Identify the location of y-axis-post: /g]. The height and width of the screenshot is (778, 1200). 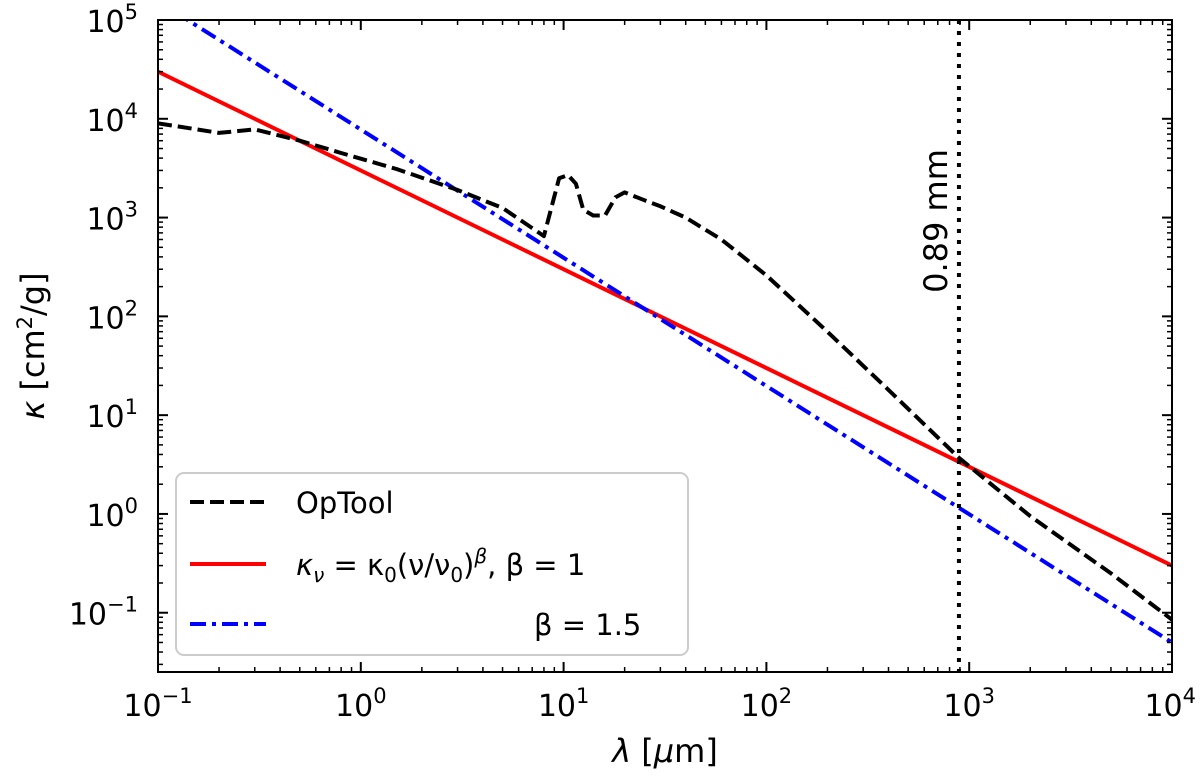
(33, 294).